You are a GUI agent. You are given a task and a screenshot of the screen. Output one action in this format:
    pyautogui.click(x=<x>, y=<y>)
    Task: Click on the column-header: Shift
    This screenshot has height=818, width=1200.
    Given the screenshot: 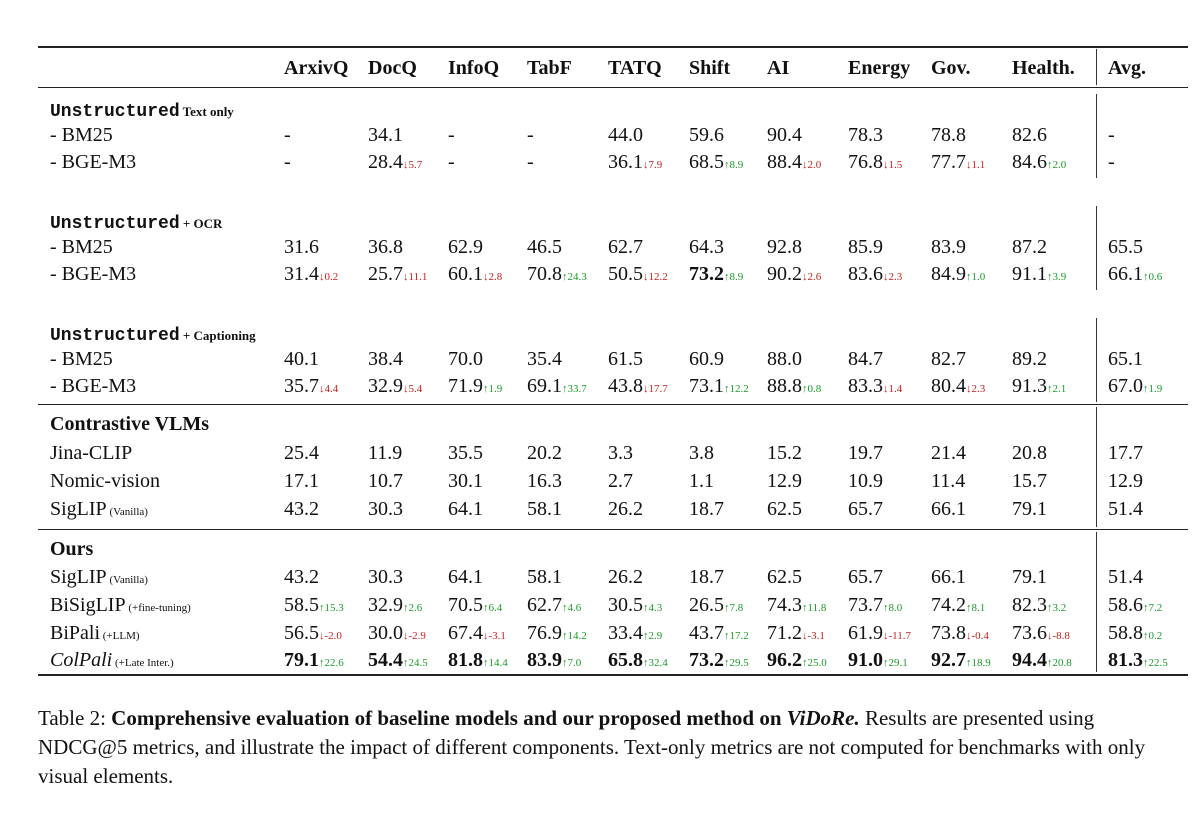 What is the action you would take?
    pyautogui.click(x=710, y=68)
    